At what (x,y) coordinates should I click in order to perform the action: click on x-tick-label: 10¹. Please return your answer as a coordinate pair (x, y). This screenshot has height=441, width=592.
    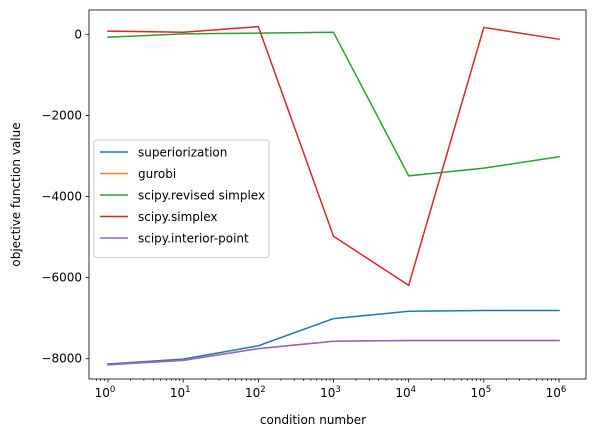
    Looking at the image, I should click on (180, 392).